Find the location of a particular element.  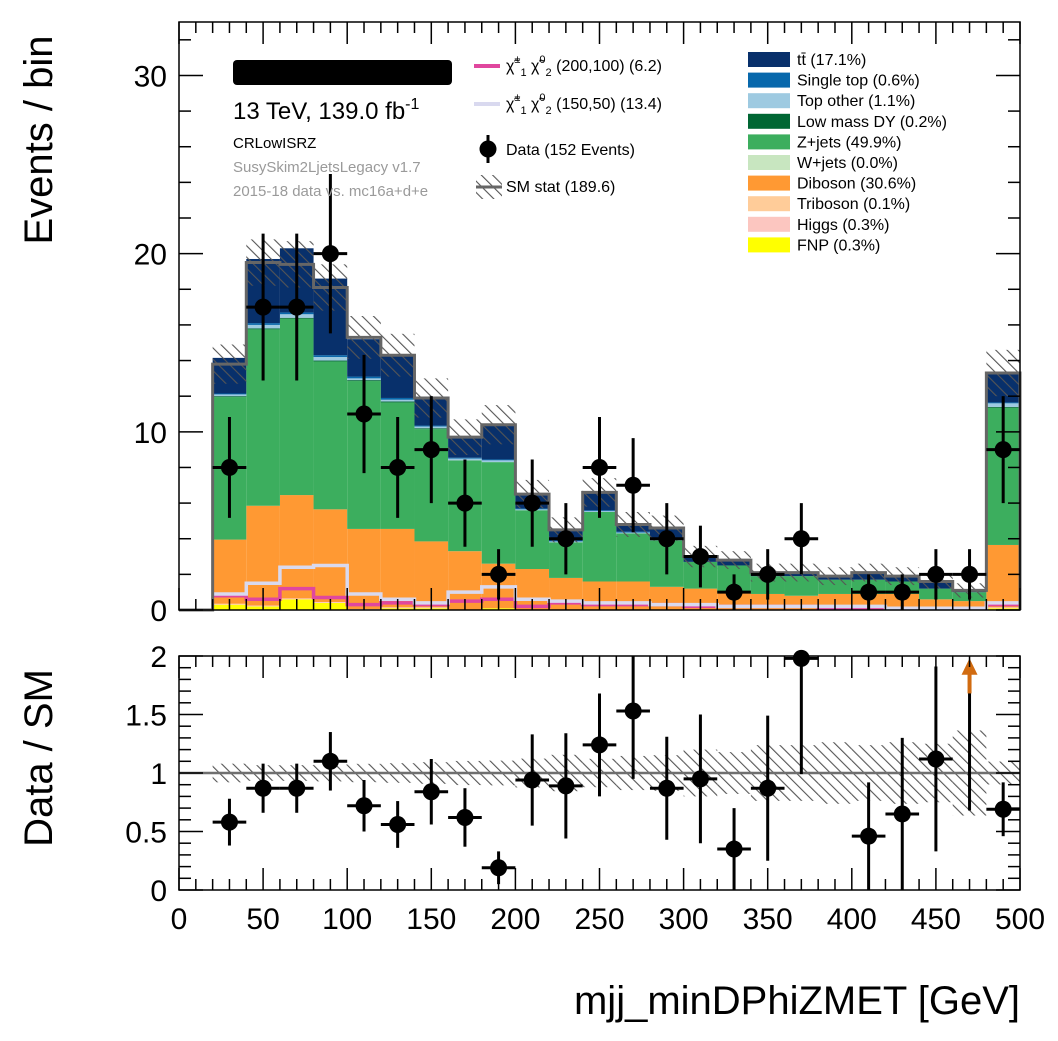

legend-sm-stat: SM stat (189.6) is located at coordinates (545, 187).